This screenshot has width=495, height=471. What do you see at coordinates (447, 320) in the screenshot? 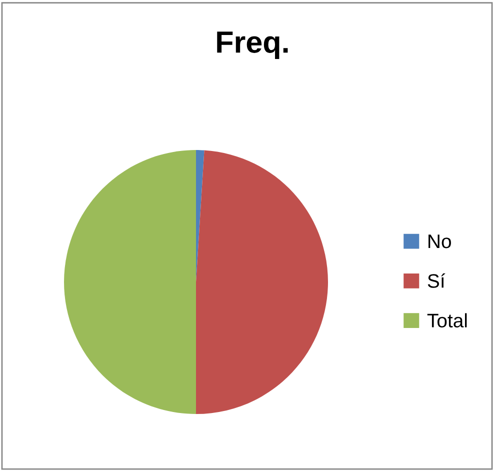
I see `legend-label: Total` at bounding box center [447, 320].